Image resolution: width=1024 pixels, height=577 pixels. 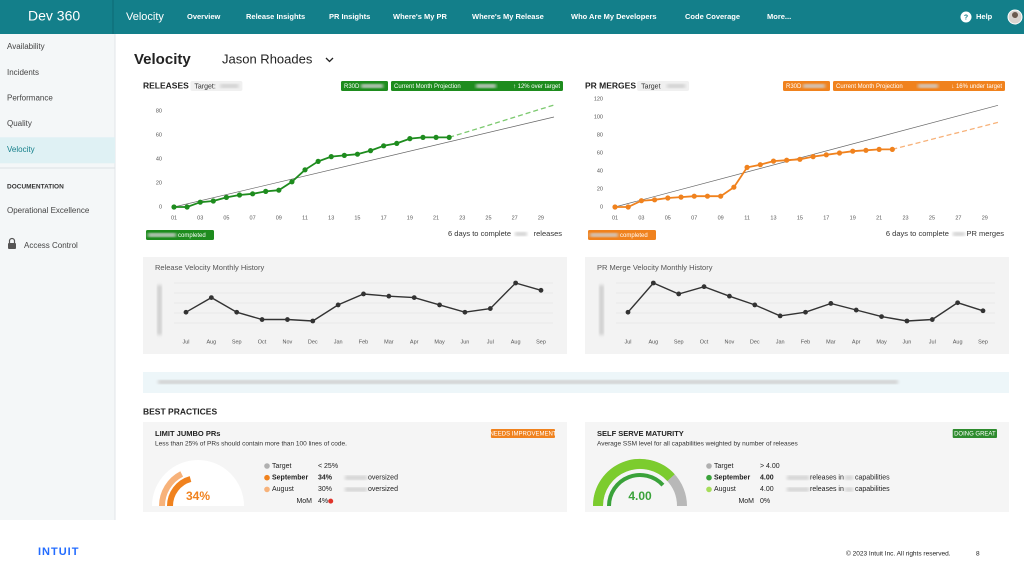 What do you see at coordinates (267, 58) in the screenshot?
I see `user-select: Jason Rhoades` at bounding box center [267, 58].